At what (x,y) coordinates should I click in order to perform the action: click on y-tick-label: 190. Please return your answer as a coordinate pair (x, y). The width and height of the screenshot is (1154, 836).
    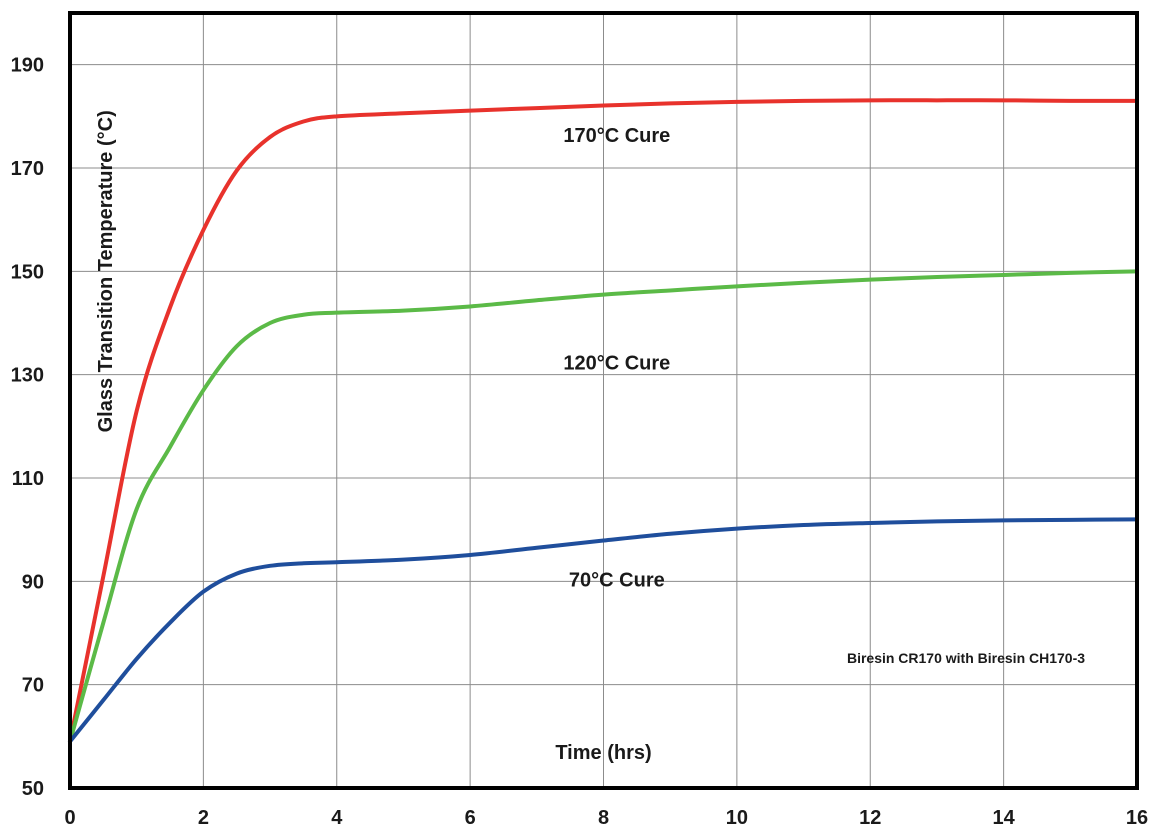
    Looking at the image, I should click on (27, 66).